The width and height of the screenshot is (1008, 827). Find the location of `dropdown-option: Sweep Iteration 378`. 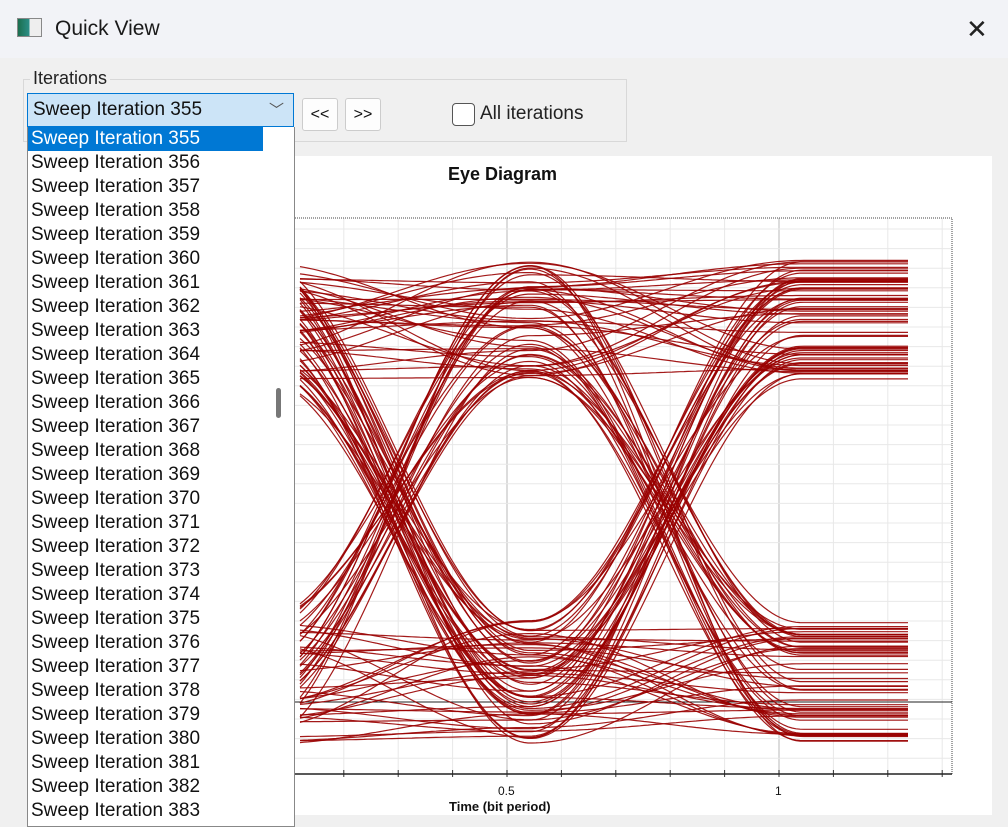

dropdown-option: Sweep Iteration 378 is located at coordinates (116, 690).